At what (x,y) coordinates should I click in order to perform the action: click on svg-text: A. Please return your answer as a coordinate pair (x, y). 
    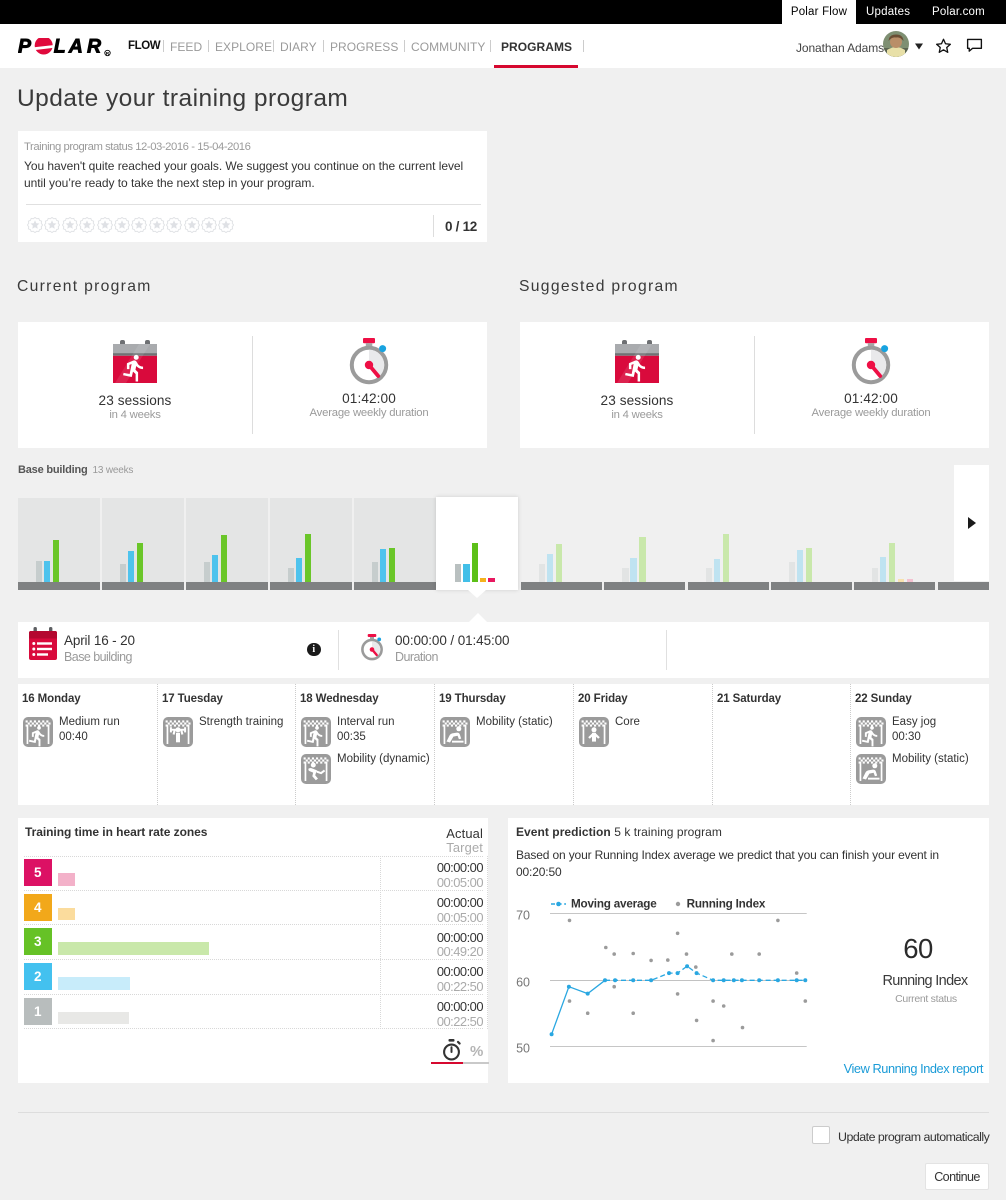
    Looking at the image, I should click on (75, 48).